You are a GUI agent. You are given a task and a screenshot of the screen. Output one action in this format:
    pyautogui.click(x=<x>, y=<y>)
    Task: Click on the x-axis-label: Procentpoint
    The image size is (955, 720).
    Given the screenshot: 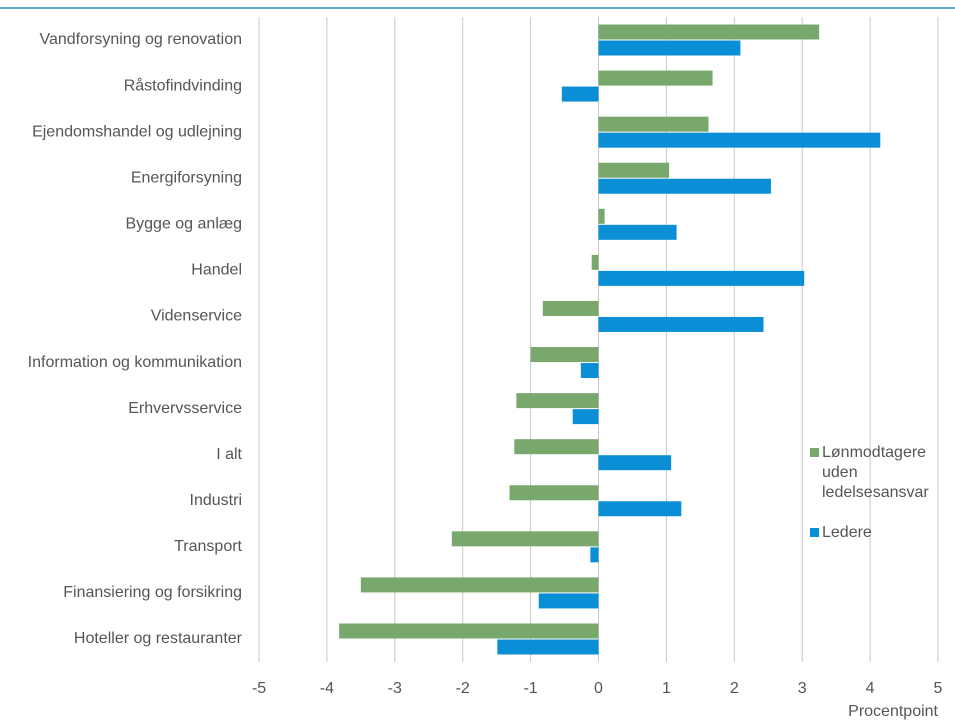 What is the action you would take?
    pyautogui.click(x=893, y=711)
    